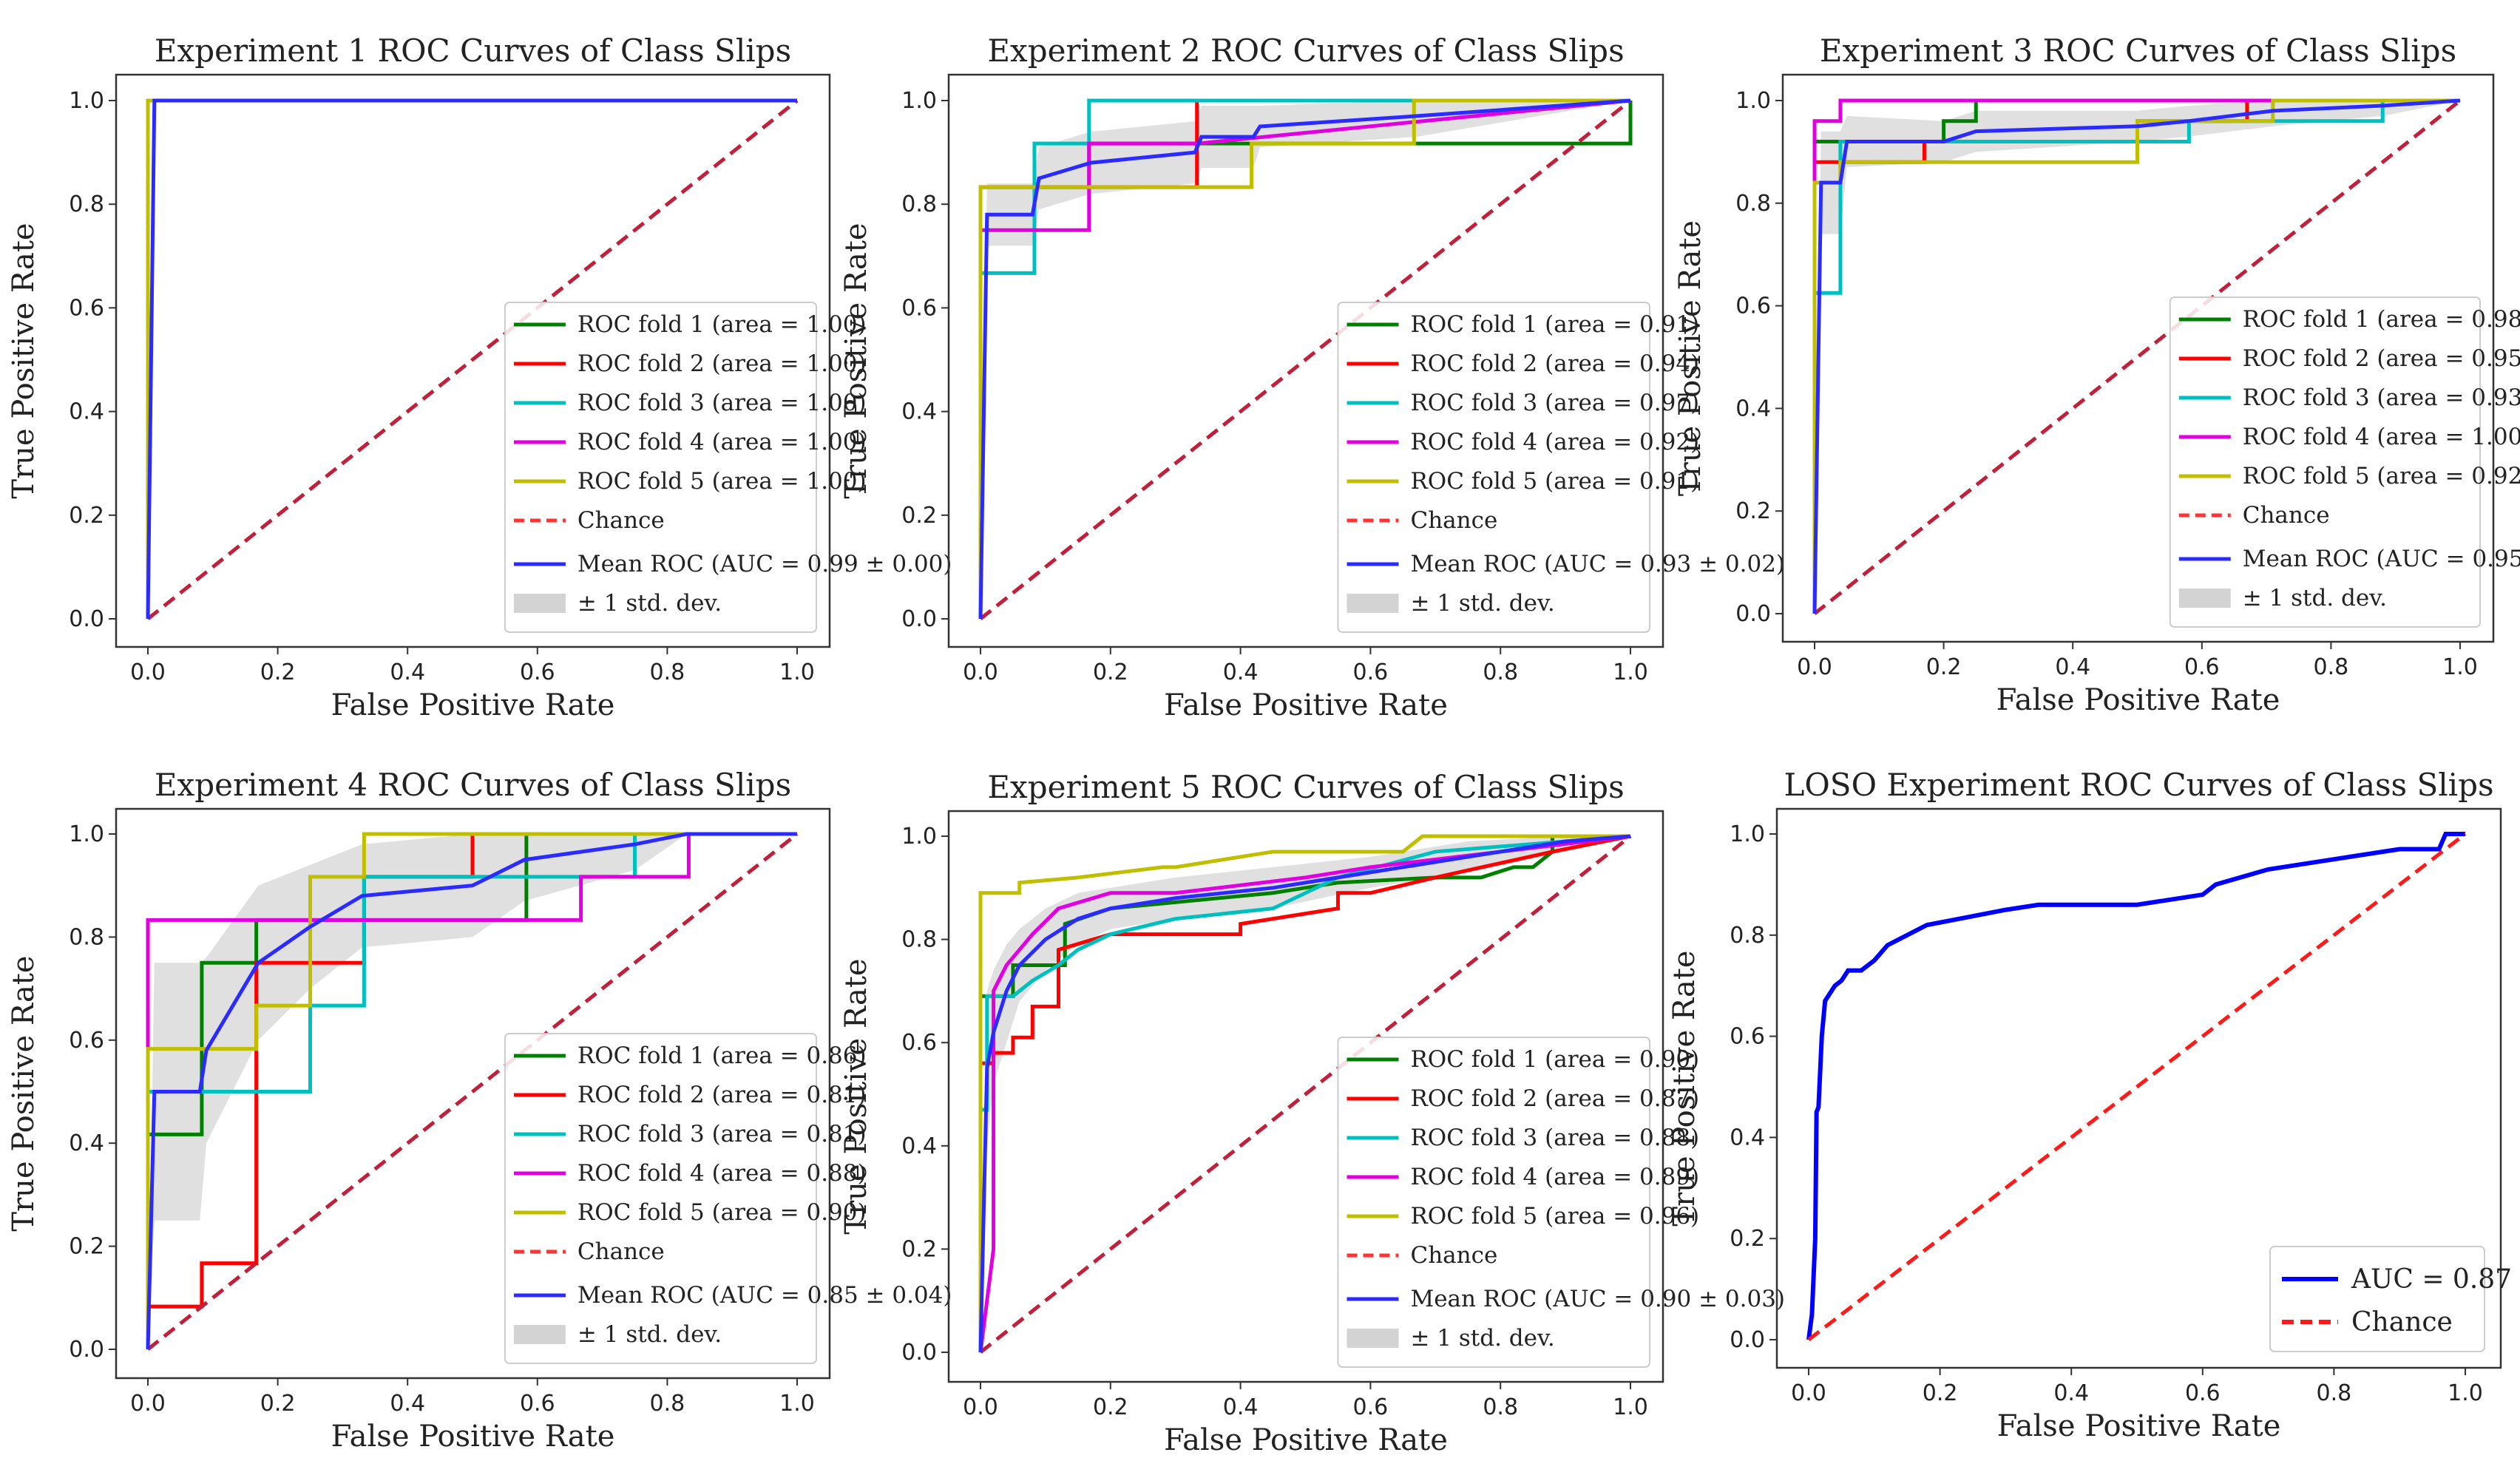  What do you see at coordinates (723, 1055) in the screenshot?
I see `legend-label: ROC fold 1 (area = 0.86)` at bounding box center [723, 1055].